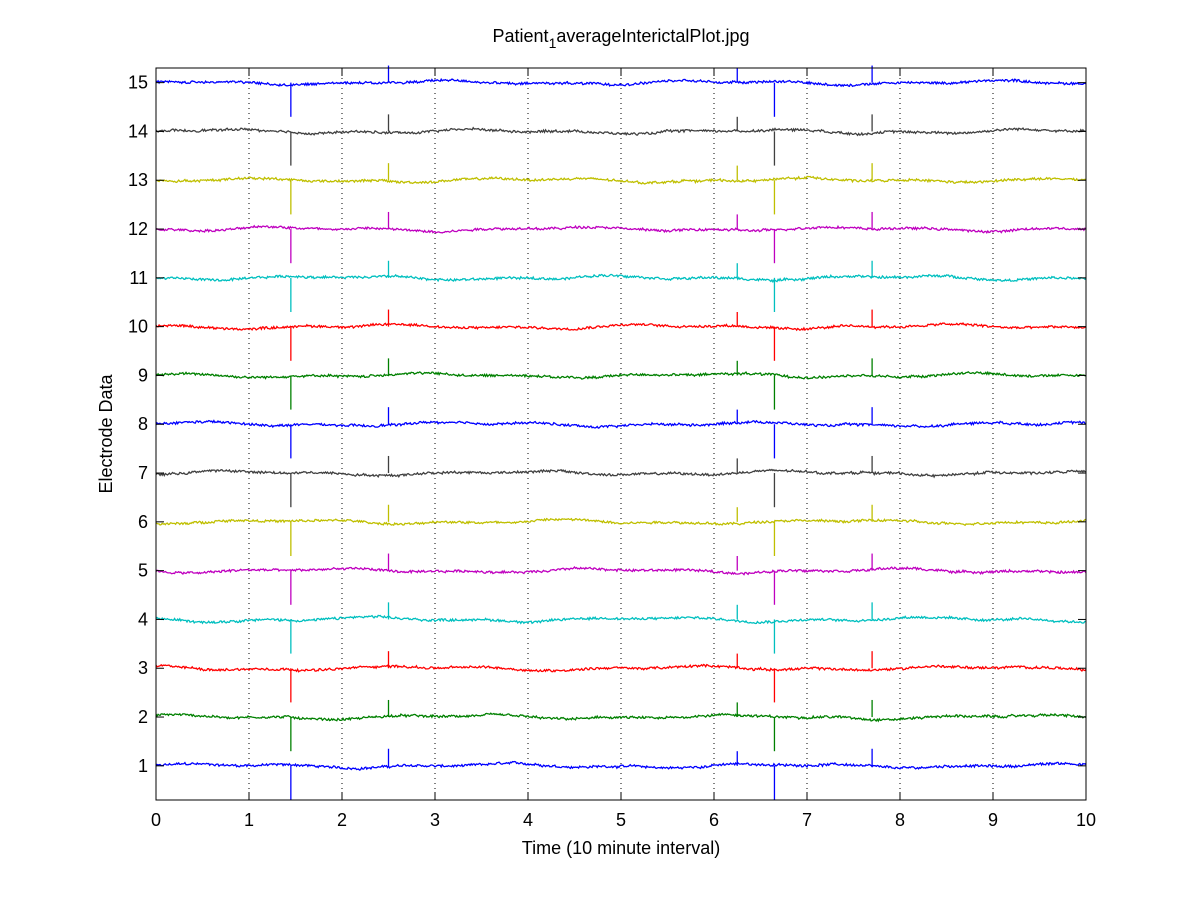 The image size is (1200, 900). Describe the element at coordinates (143, 571) in the screenshot. I see `y-tick-label: 5` at that location.